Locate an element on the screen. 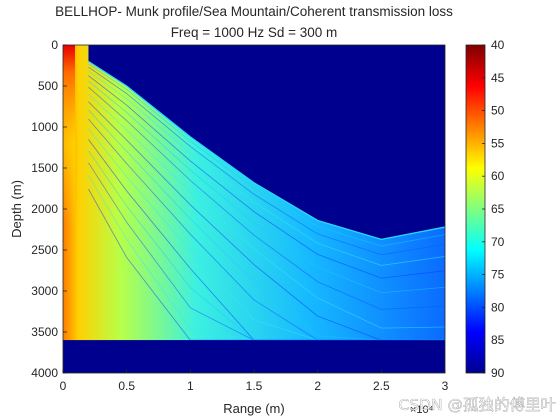  colorbar-tick-label: 70 is located at coordinates (498, 242).